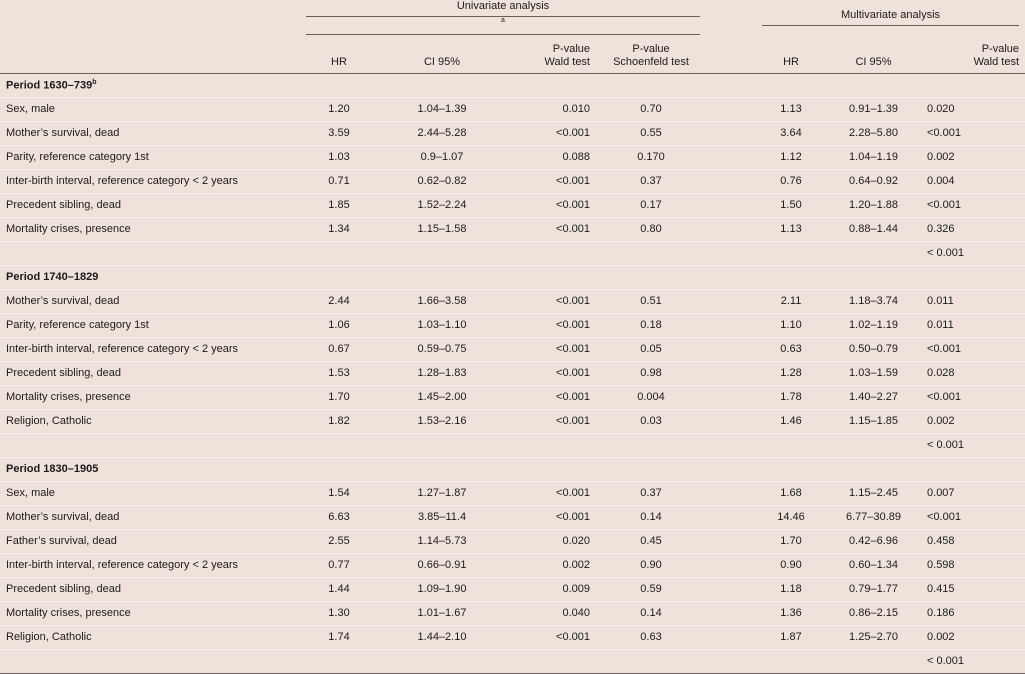 Image resolution: width=1025 pixels, height=674 pixels. What do you see at coordinates (873, 133) in the screenshot?
I see `multi-ci-cell: 2.28–5.80` at bounding box center [873, 133].